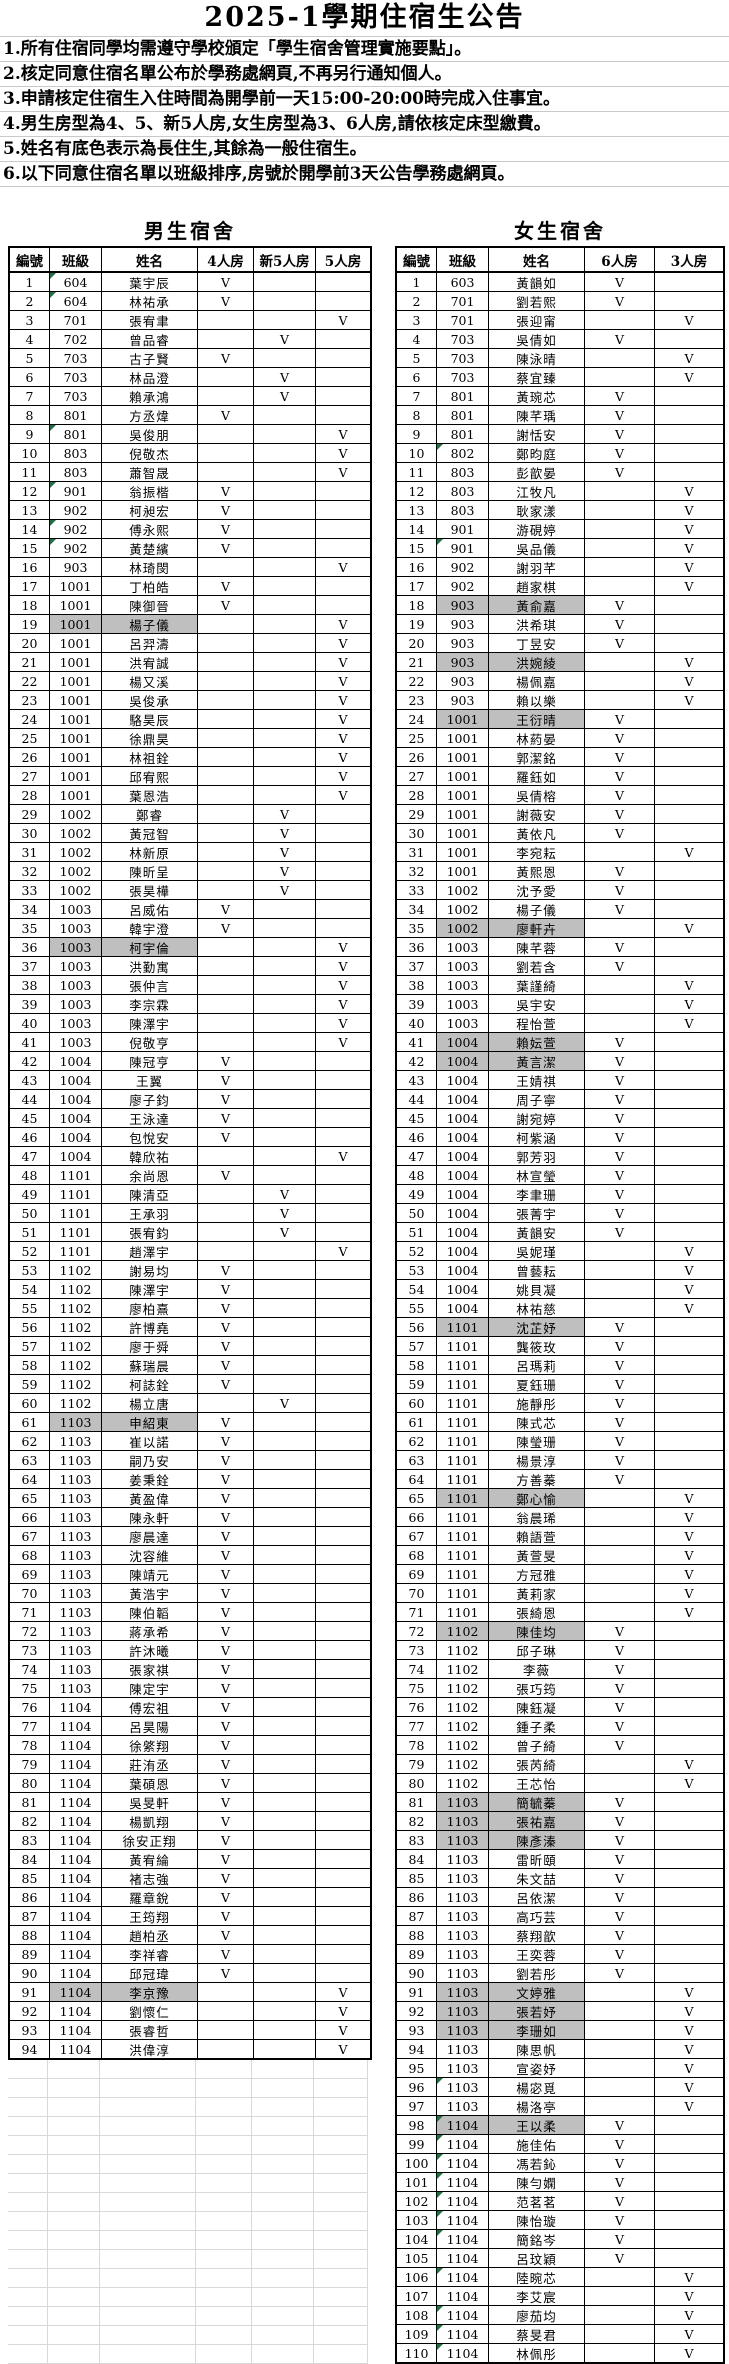  I want to click on name-cell: 李艾宸, so click(537, 2296).